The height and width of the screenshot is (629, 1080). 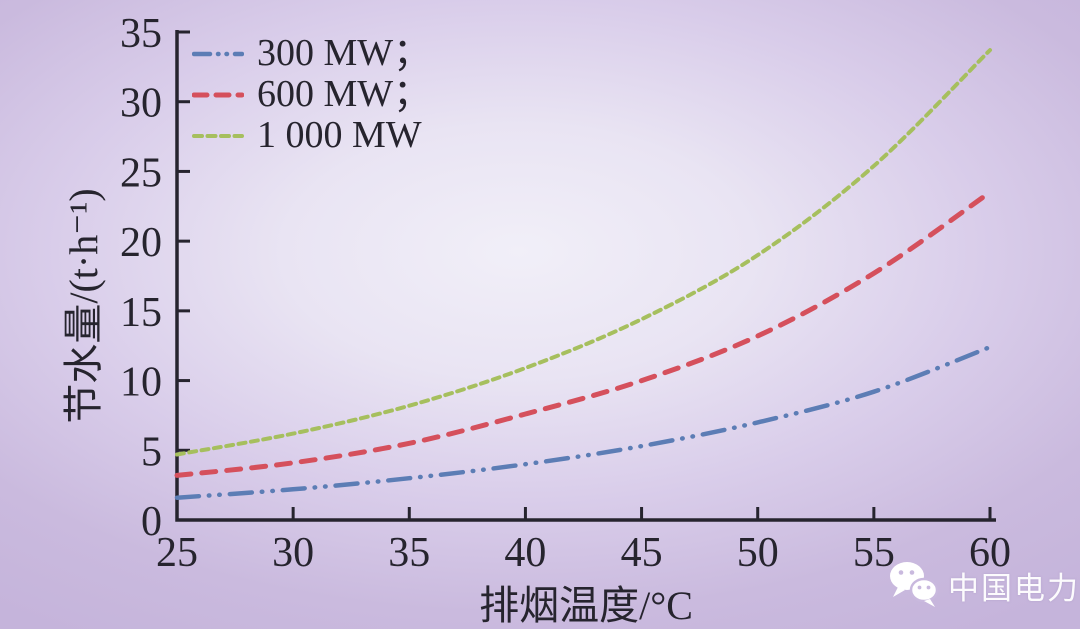 I want to click on x-tick-label-35: 35, so click(x=409, y=553).